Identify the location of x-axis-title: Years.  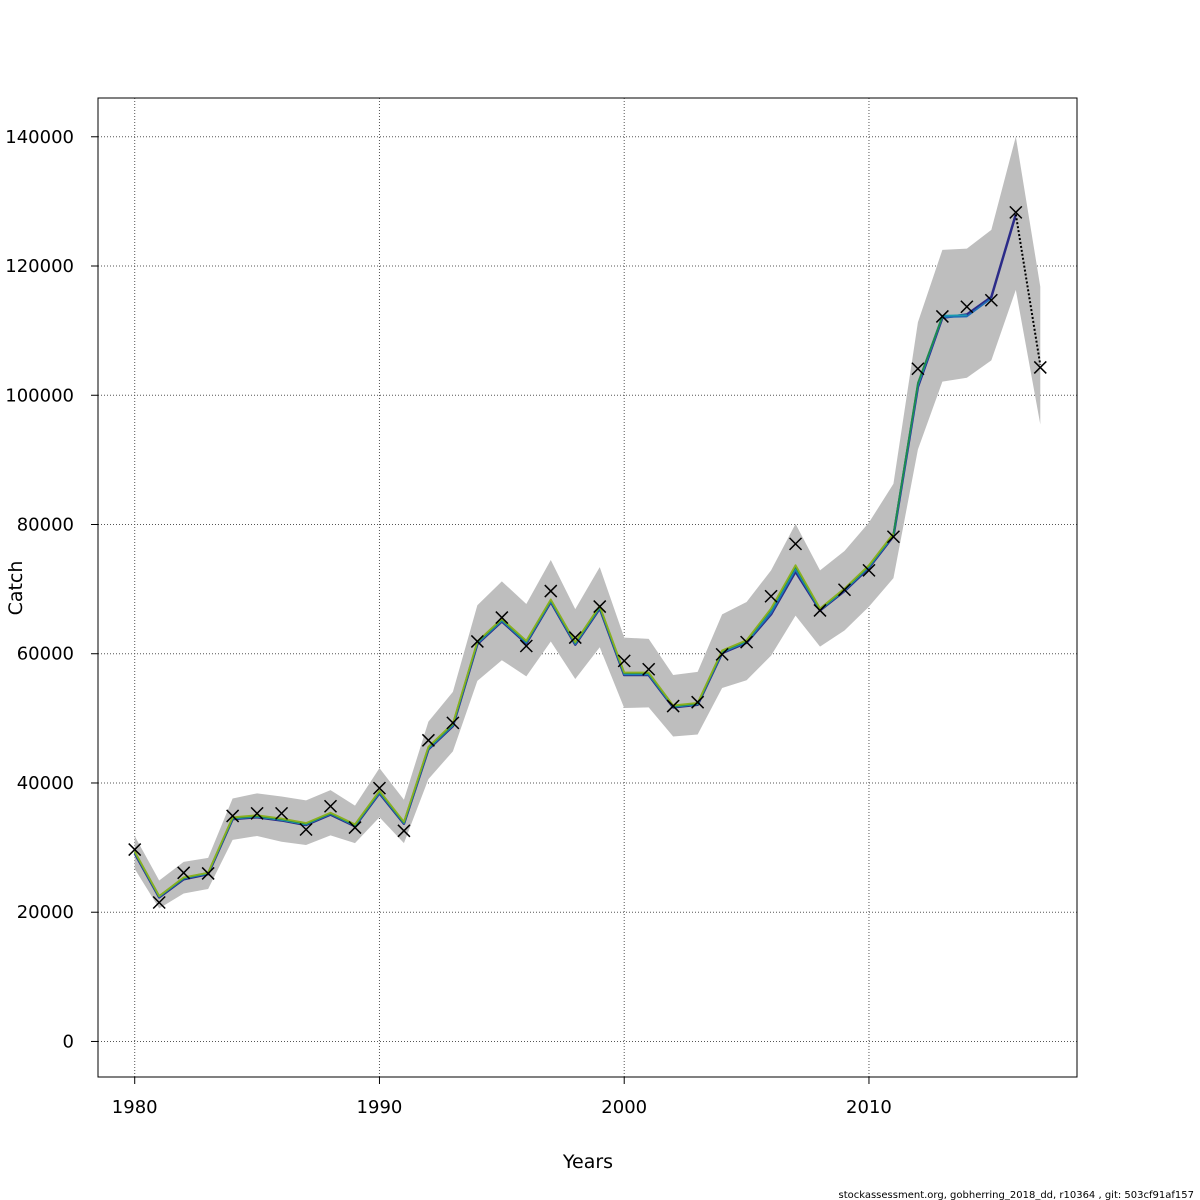
(587, 1162).